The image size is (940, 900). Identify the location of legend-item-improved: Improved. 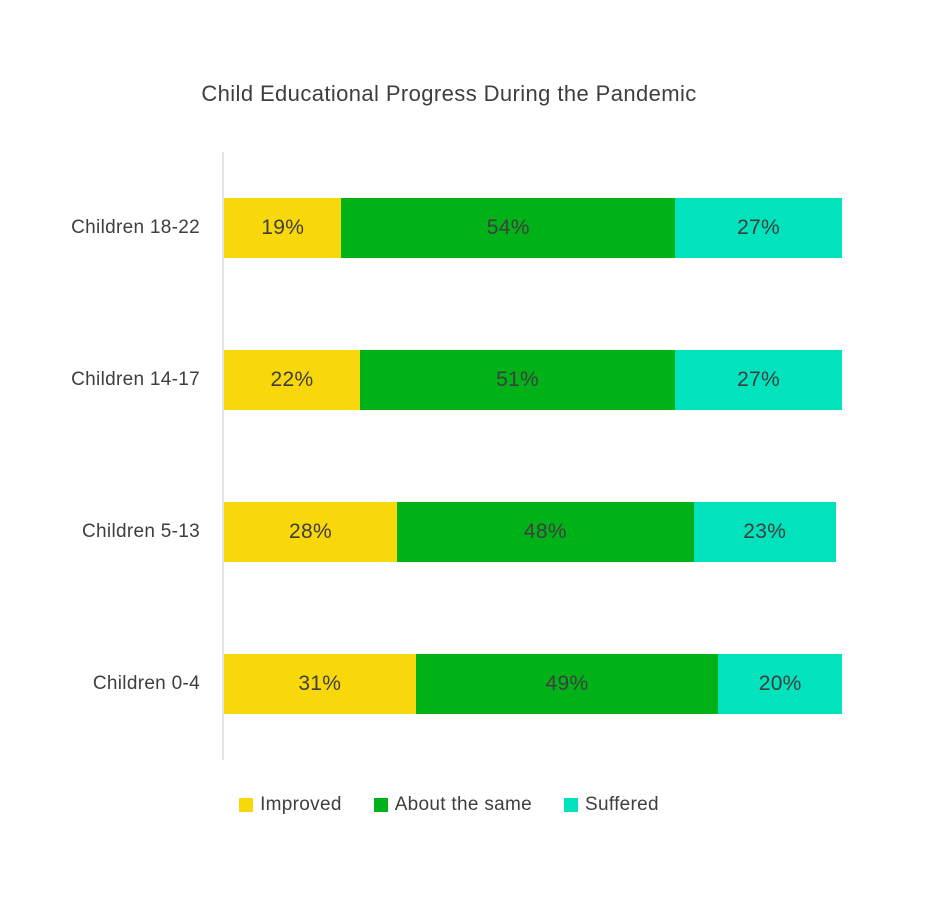
(290, 805).